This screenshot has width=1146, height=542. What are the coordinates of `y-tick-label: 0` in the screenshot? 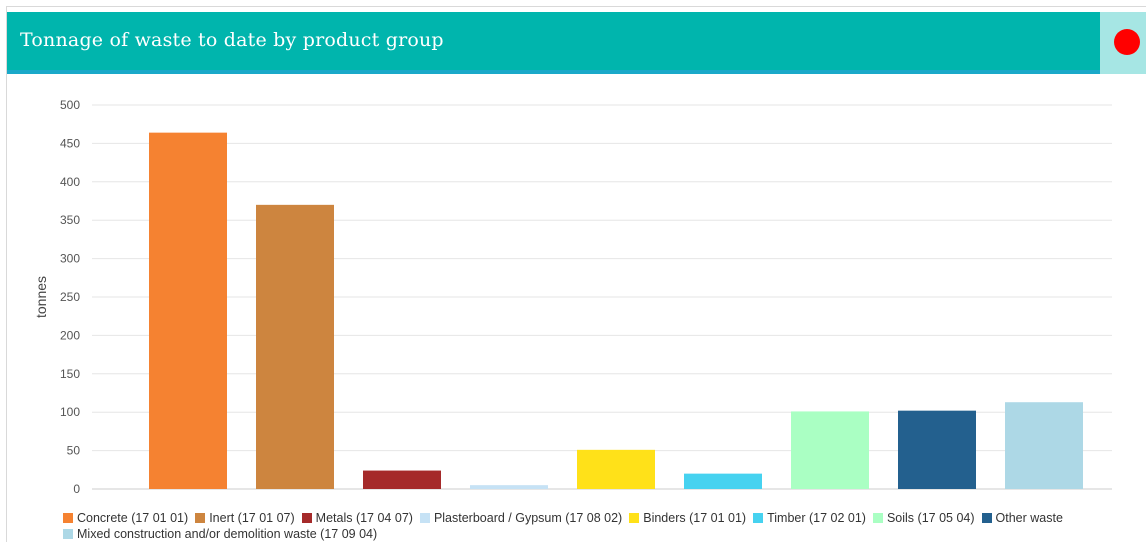 It's located at (76, 489).